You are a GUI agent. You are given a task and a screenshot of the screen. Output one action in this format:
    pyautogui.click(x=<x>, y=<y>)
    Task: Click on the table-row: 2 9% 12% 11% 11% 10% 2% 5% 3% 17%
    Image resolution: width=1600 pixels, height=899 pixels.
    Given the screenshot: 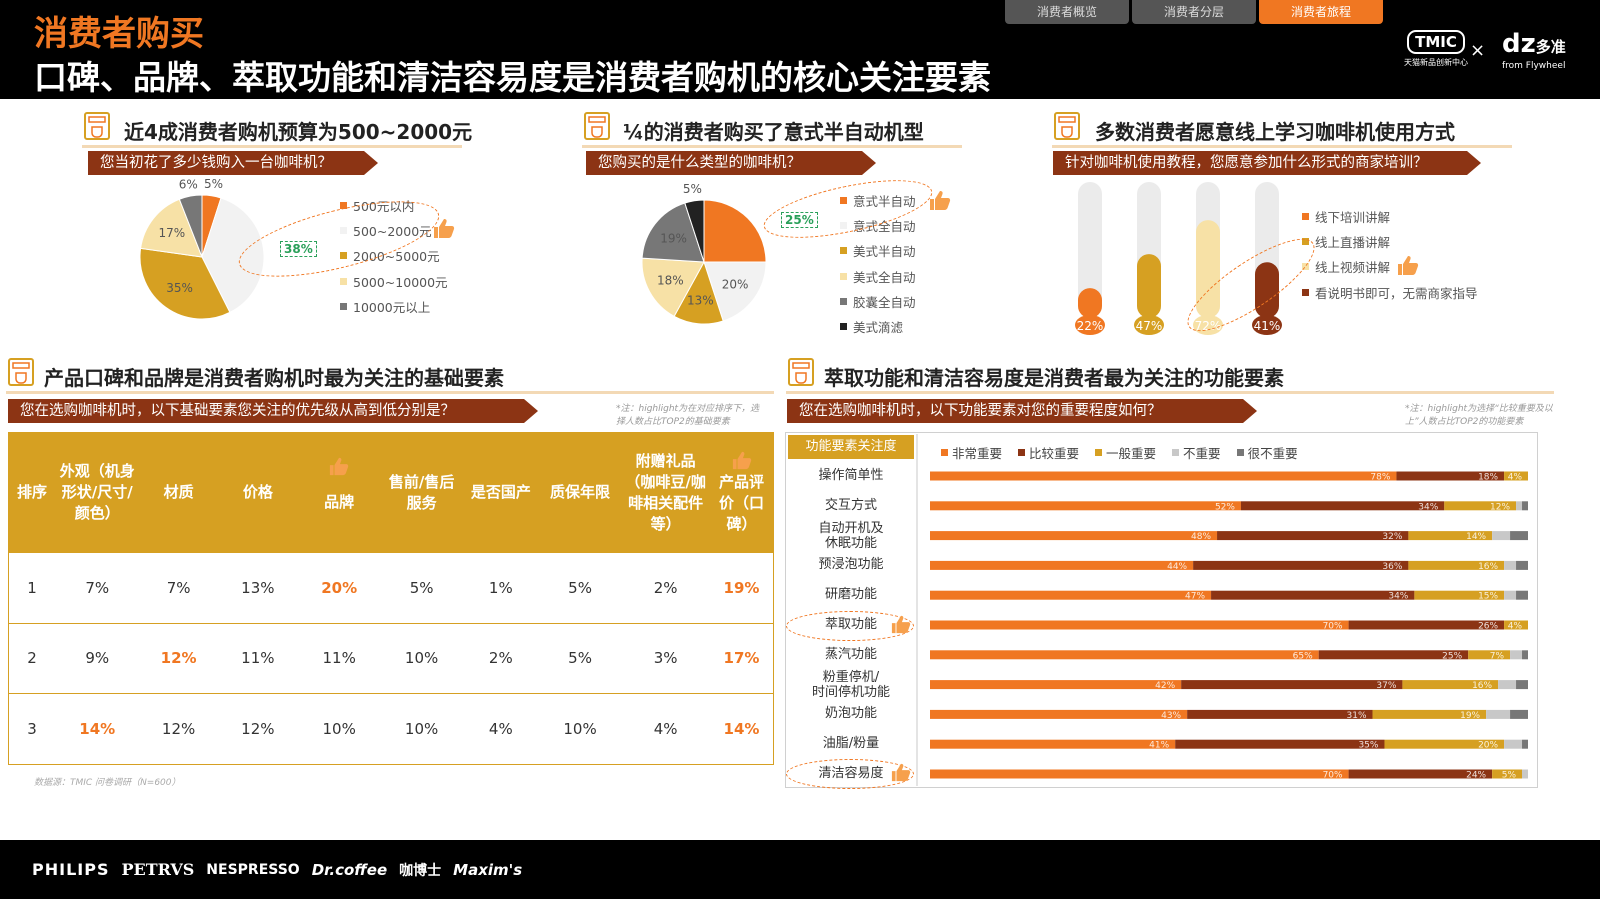 What is the action you would take?
    pyautogui.click(x=391, y=658)
    